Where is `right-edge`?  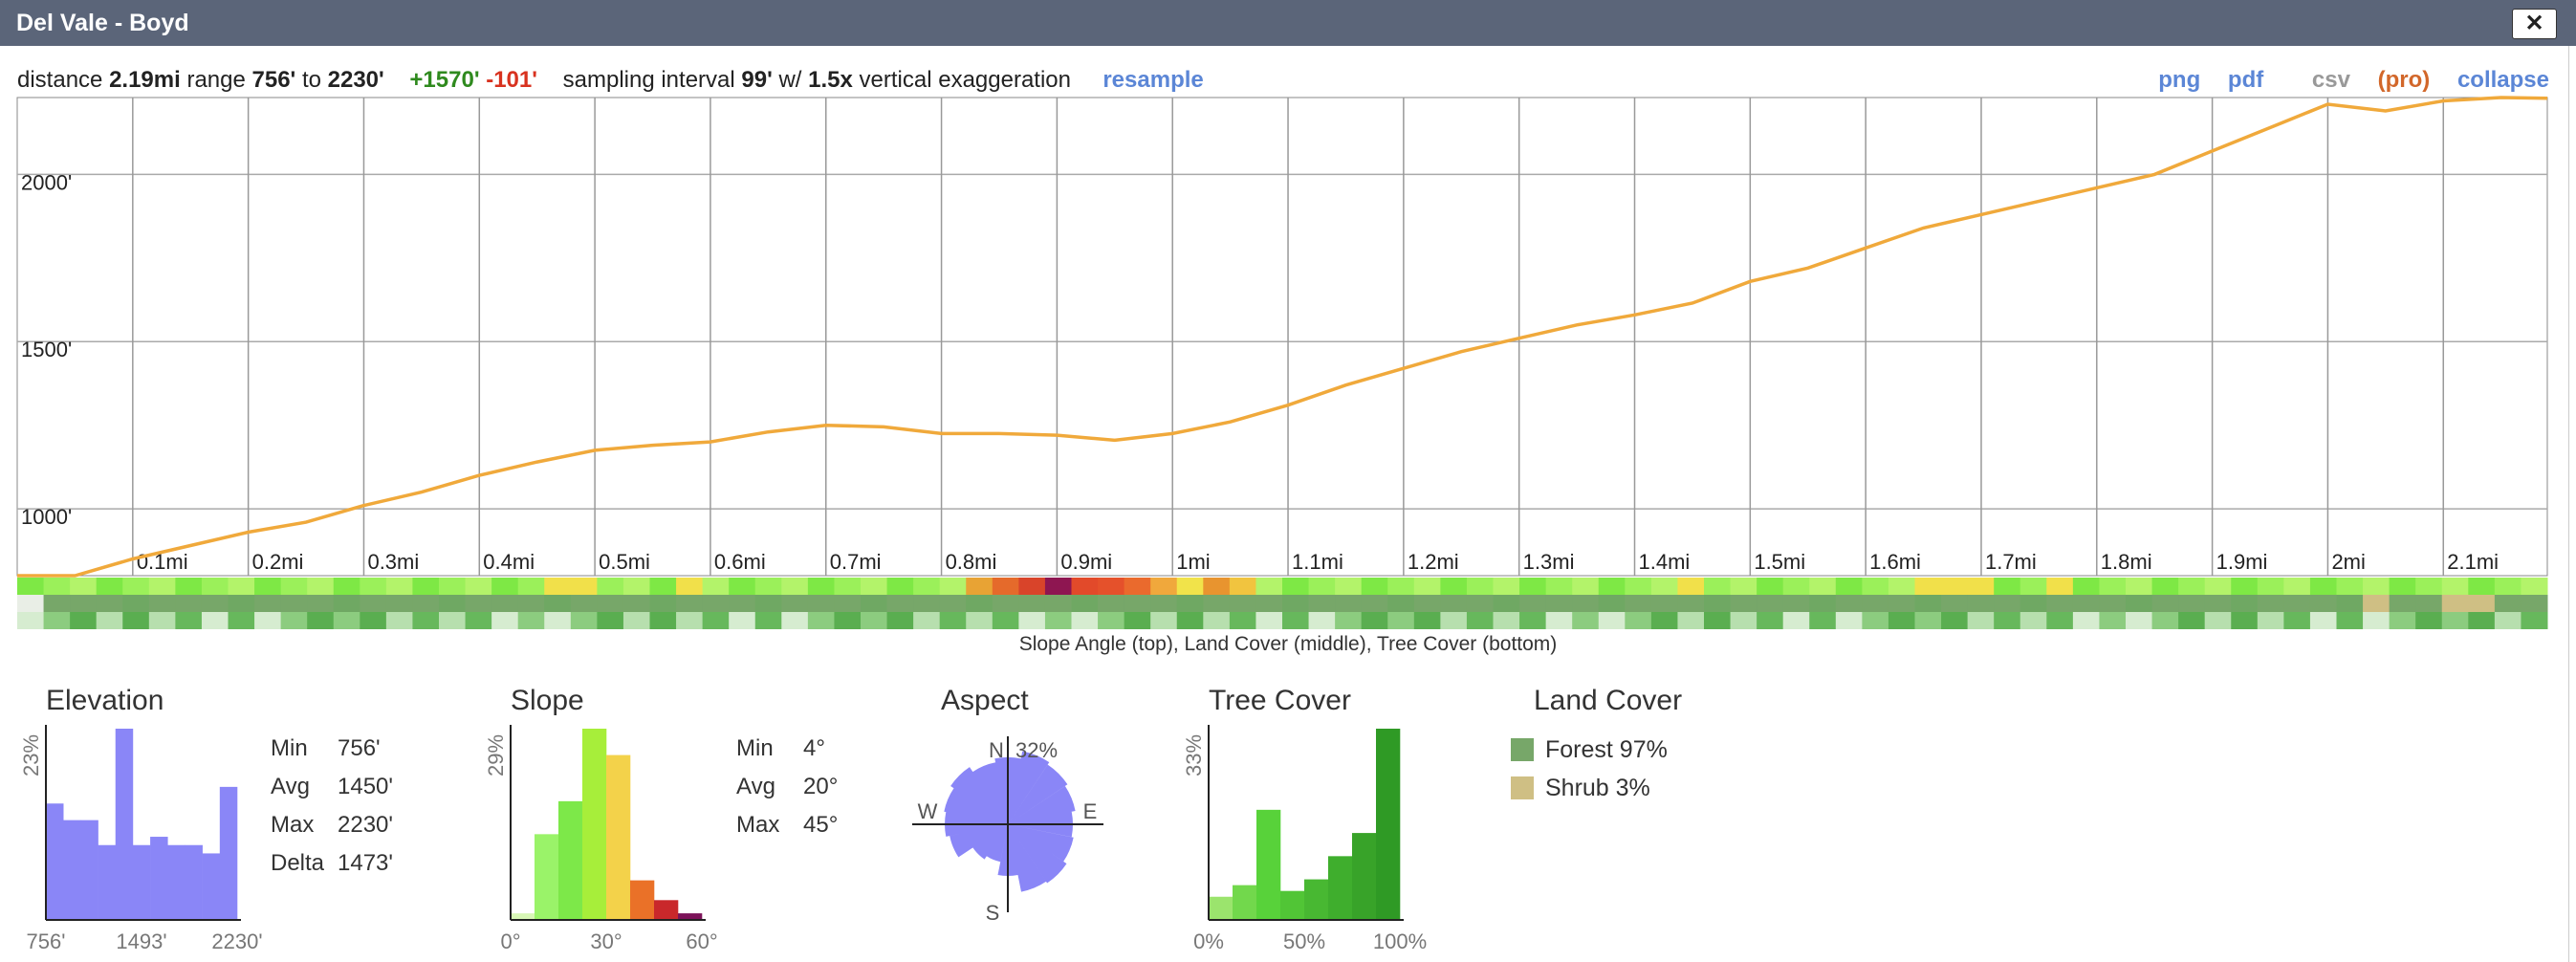
right-edge is located at coordinates (2572, 504).